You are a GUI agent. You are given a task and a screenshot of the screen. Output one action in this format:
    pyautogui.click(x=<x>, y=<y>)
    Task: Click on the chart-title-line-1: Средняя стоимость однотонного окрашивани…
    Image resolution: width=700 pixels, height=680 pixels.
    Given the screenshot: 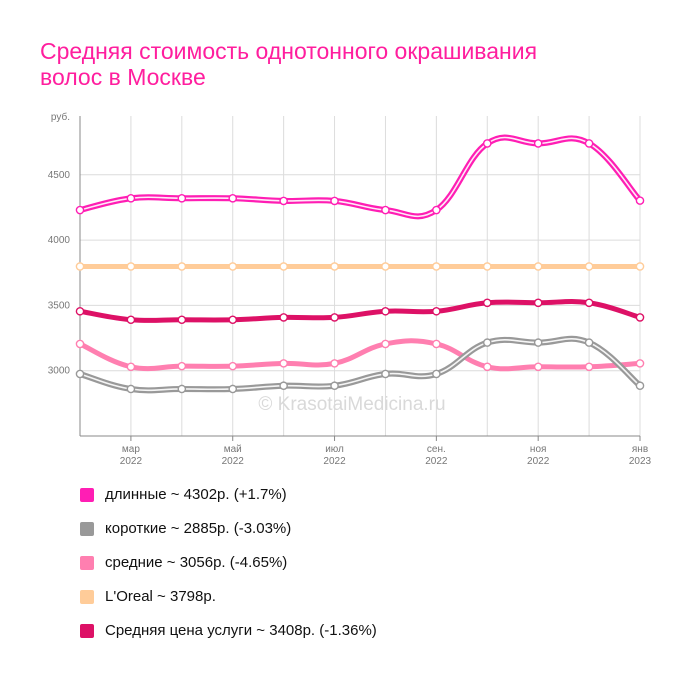 What is the action you would take?
    pyautogui.click(x=289, y=51)
    